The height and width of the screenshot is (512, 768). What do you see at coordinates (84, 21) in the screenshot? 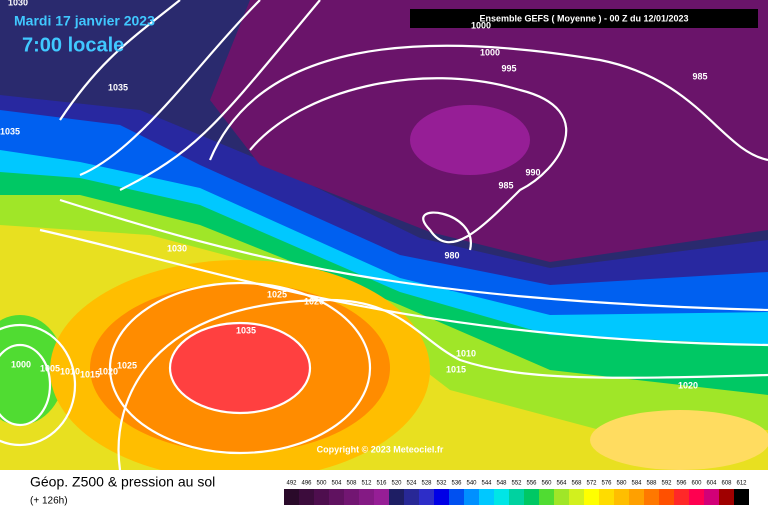
I see `valid-date: Mardi 17 janvier 2023` at bounding box center [84, 21].